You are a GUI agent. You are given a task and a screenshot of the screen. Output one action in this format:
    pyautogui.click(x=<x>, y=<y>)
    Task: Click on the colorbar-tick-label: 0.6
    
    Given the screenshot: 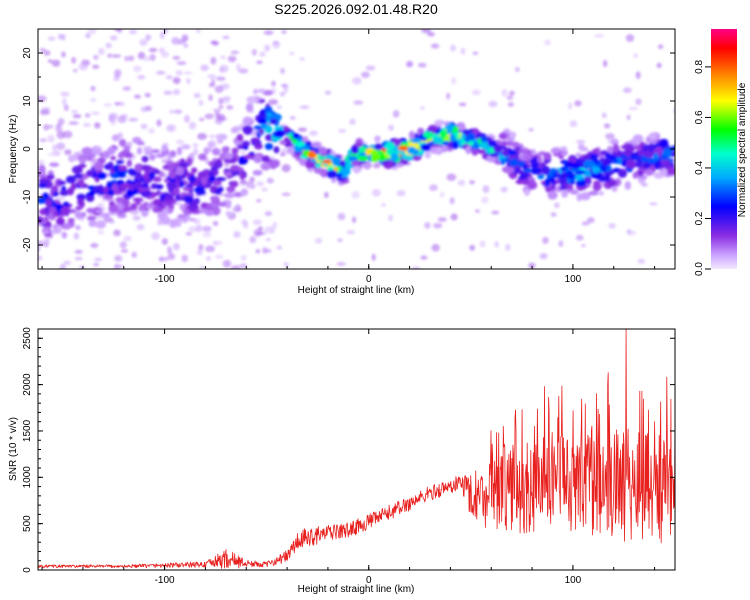 What is the action you would take?
    pyautogui.click(x=699, y=117)
    